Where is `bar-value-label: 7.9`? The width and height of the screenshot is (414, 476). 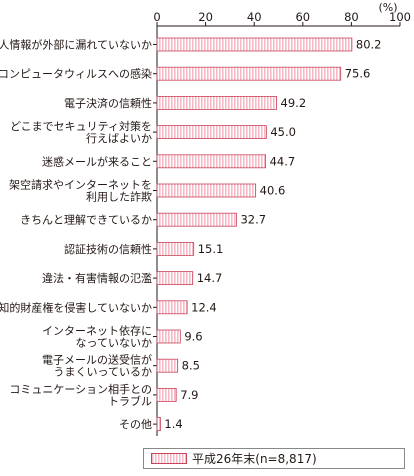
bar-value-label: 7.9 is located at coordinates (189, 395).